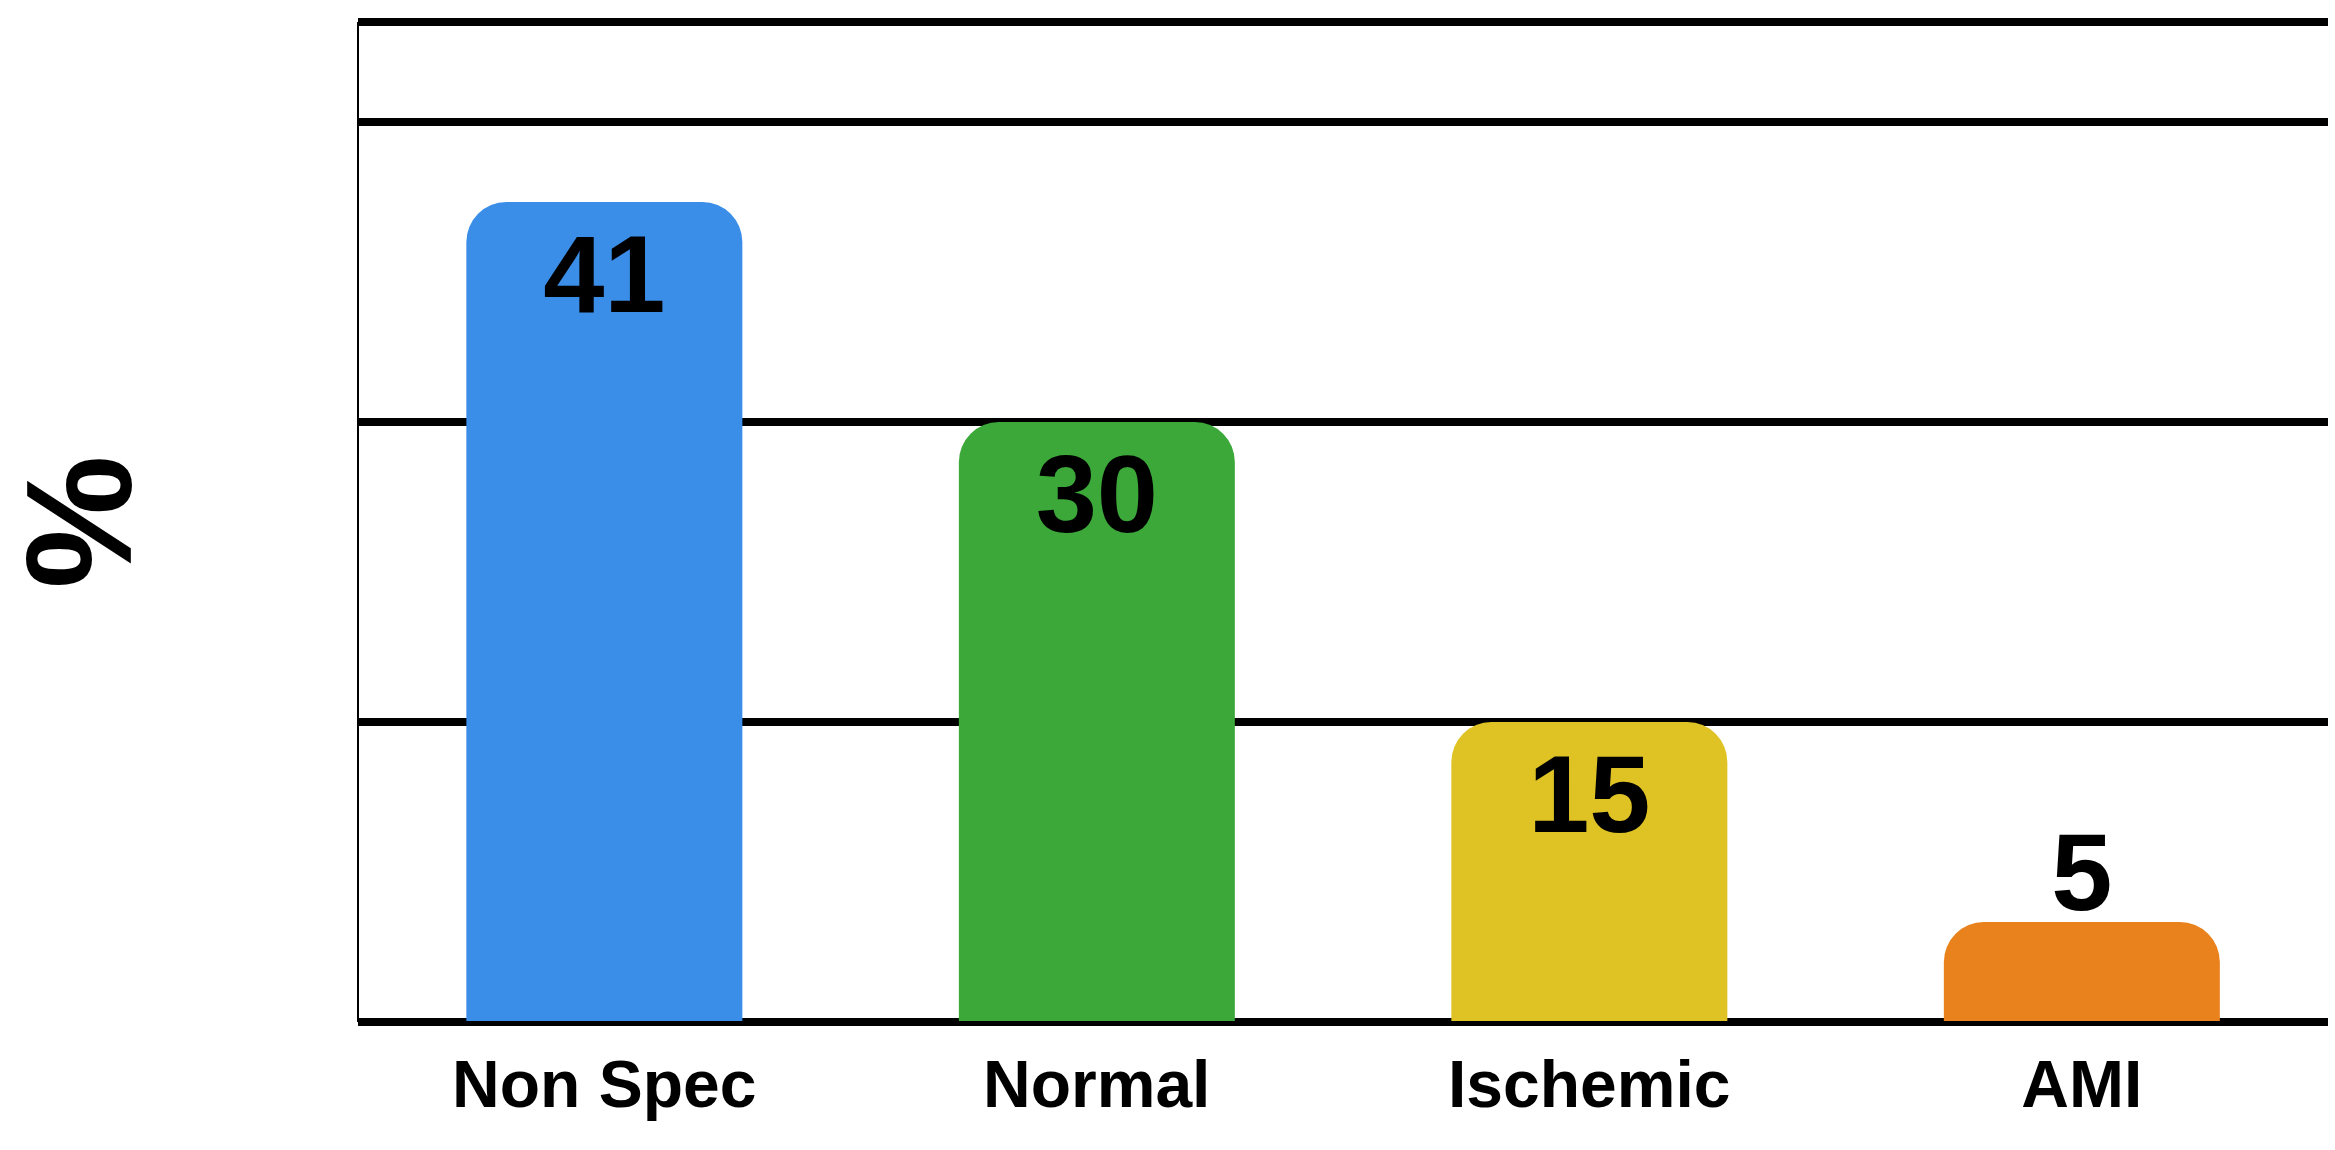  I want to click on x-tick-label: Non Spec, so click(604, 1083).